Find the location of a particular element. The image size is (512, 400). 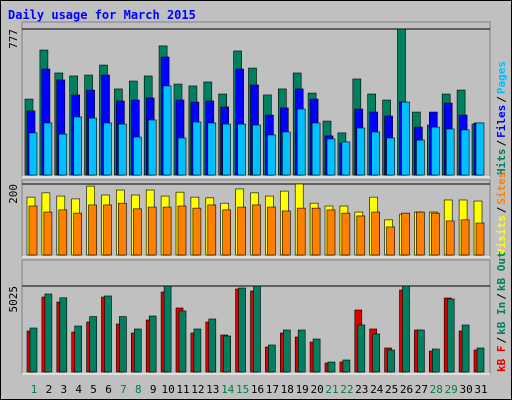

x-tick-label: 1 is located at coordinates (34, 389).